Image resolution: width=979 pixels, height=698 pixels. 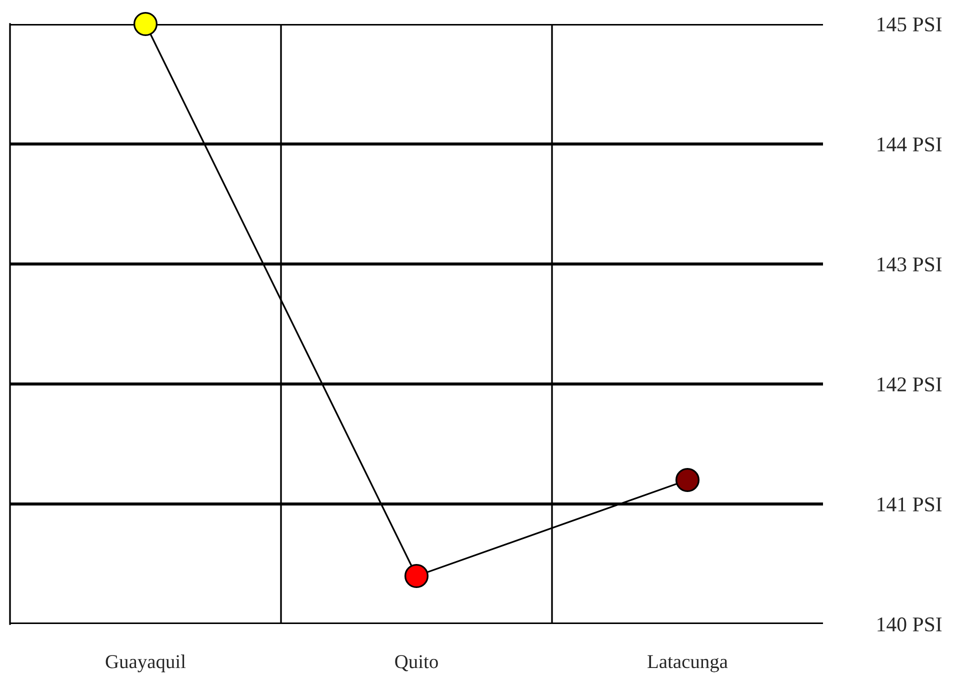 What do you see at coordinates (910, 624) in the screenshot?
I see `y-tick-label: 140 PSI` at bounding box center [910, 624].